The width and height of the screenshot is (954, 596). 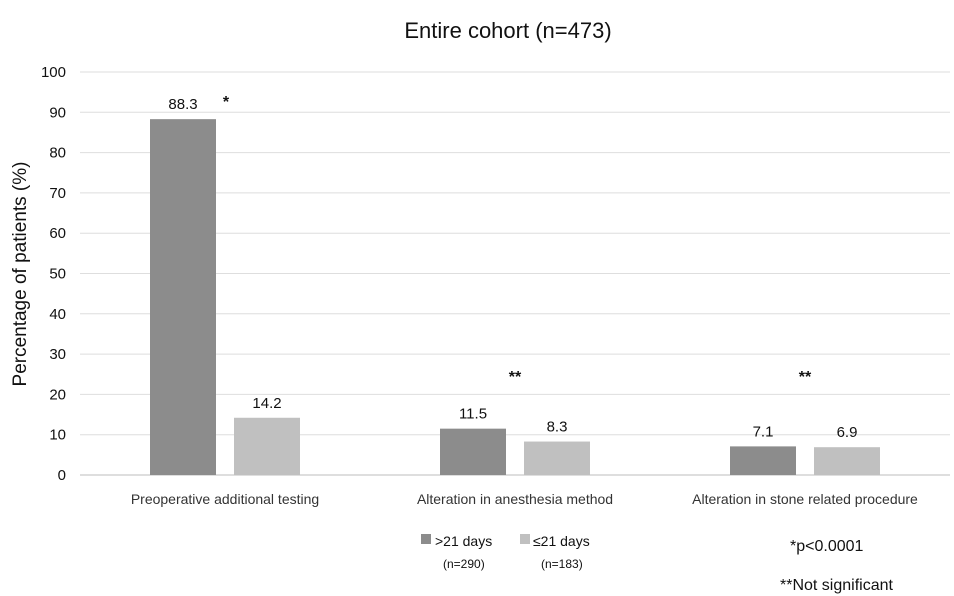 I want to click on data-label: 14.2, so click(x=266, y=403).